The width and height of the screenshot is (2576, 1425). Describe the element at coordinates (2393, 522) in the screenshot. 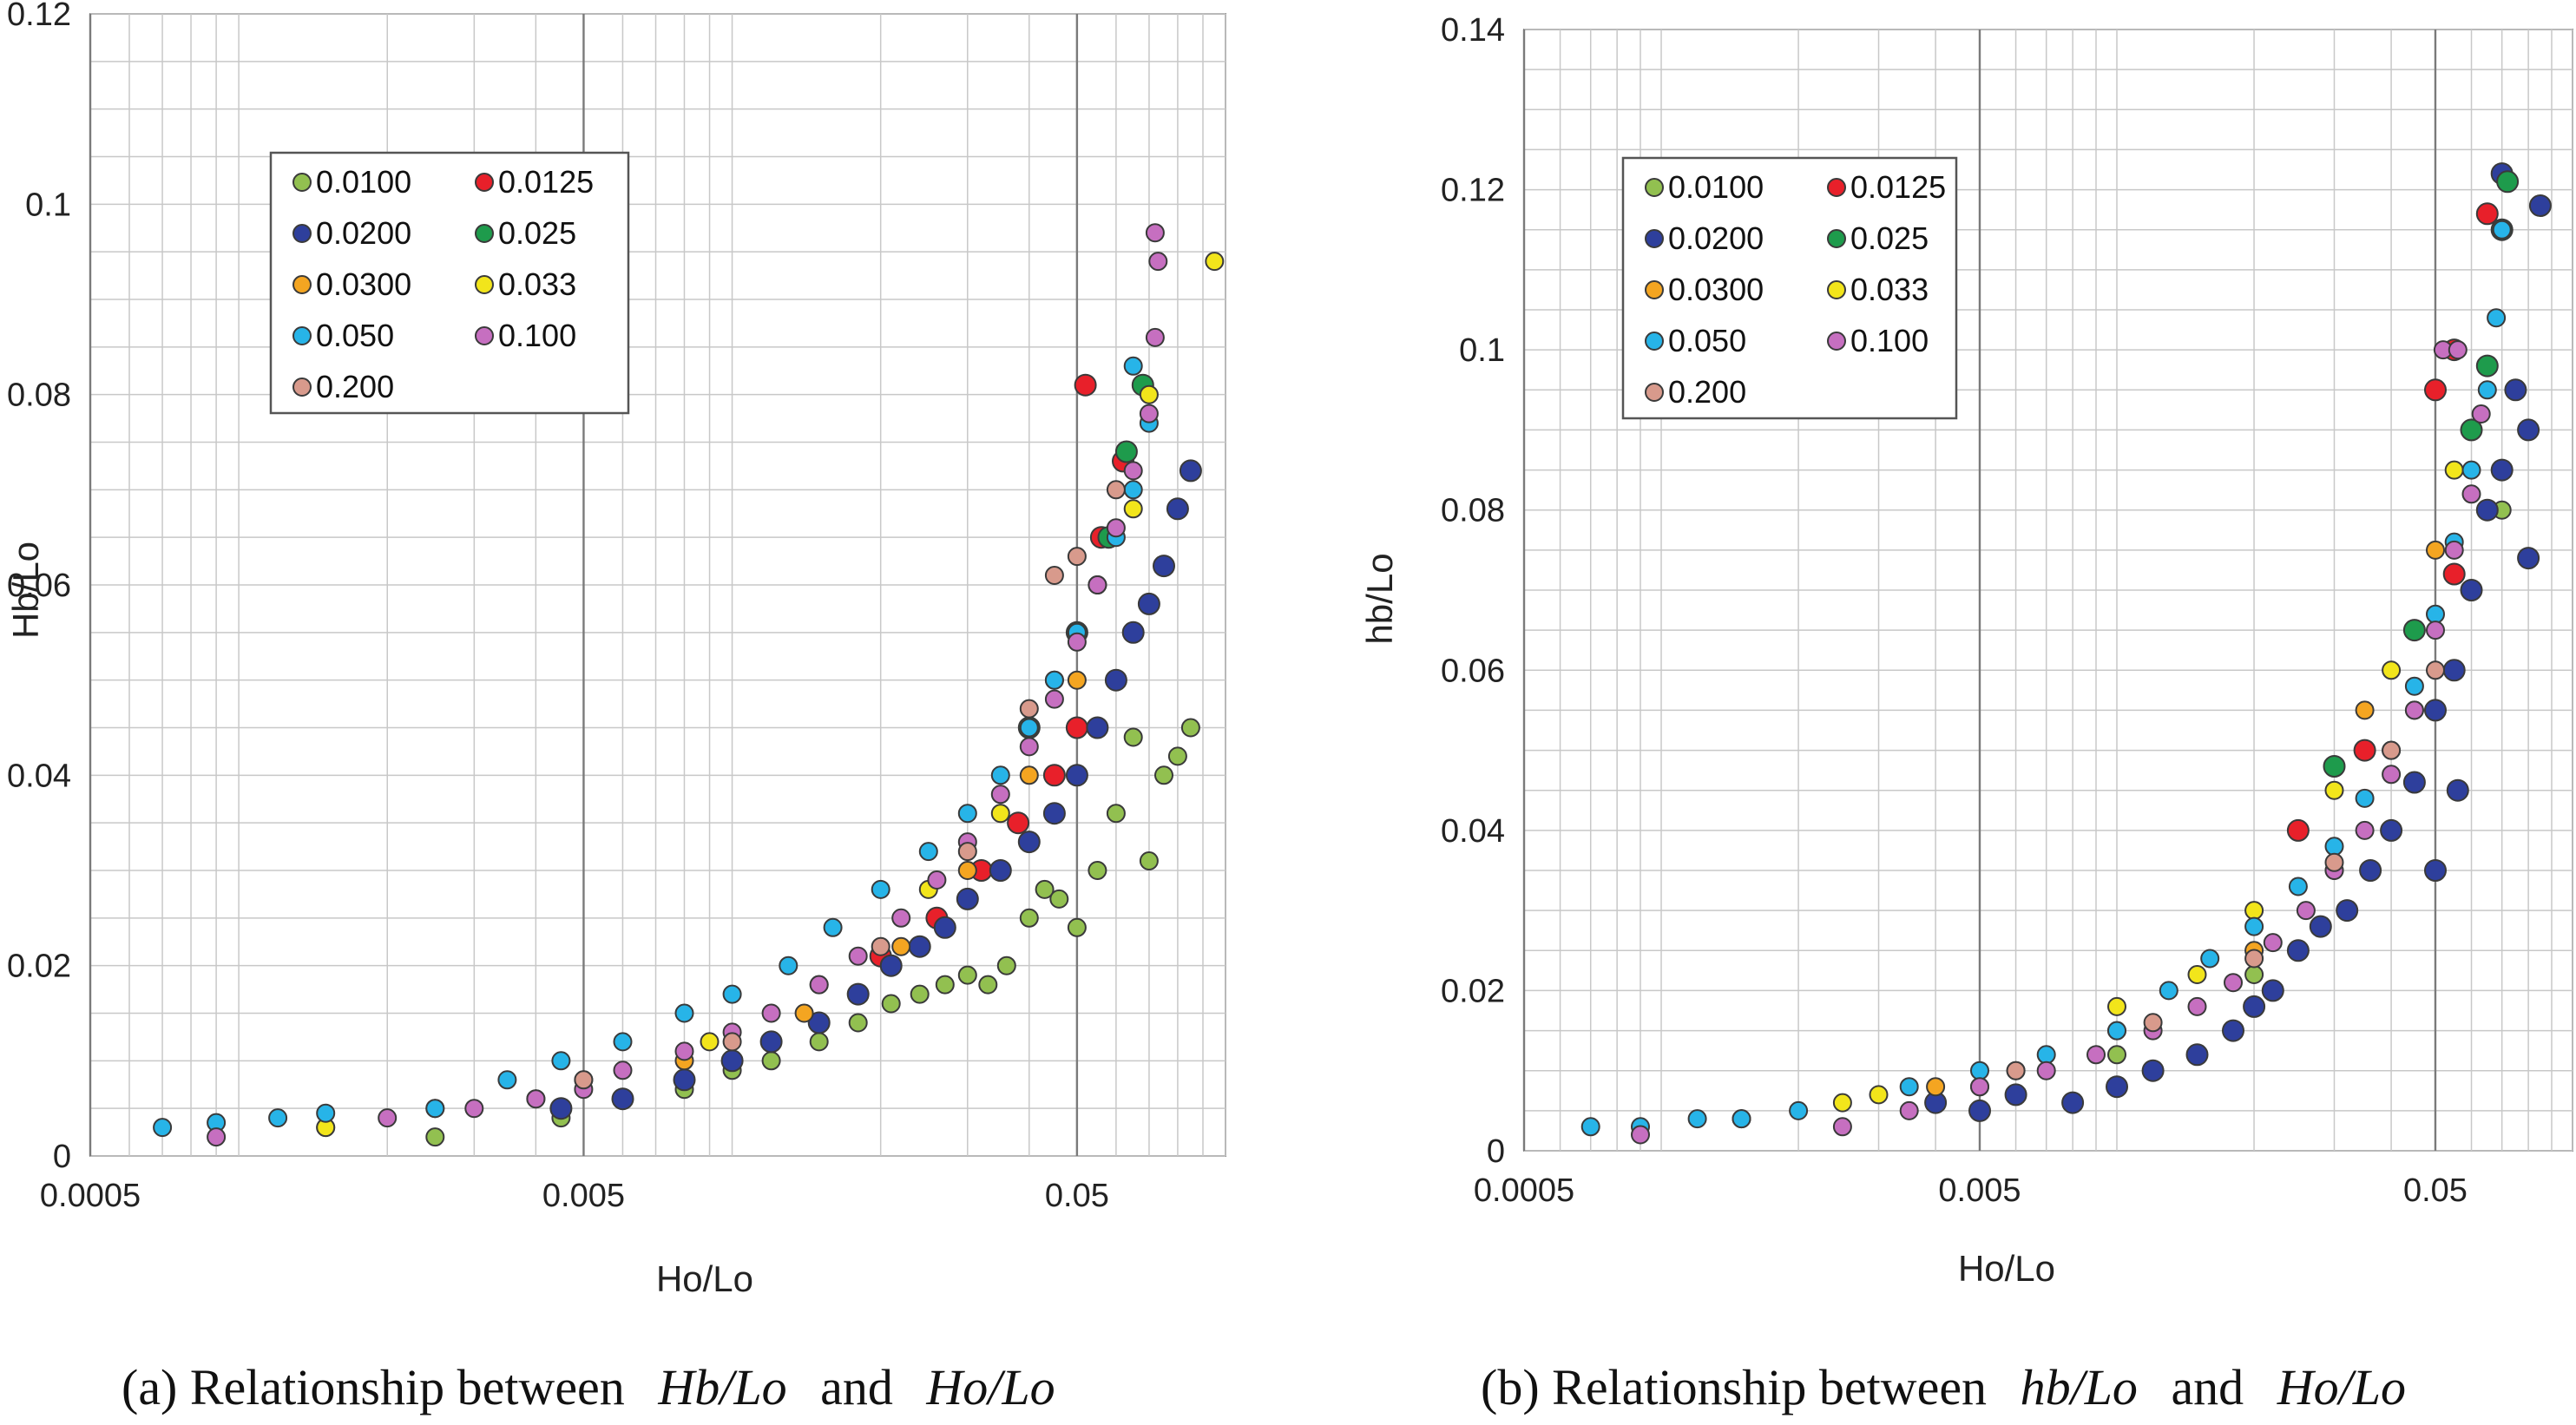

I see `series-0.0125` at that location.